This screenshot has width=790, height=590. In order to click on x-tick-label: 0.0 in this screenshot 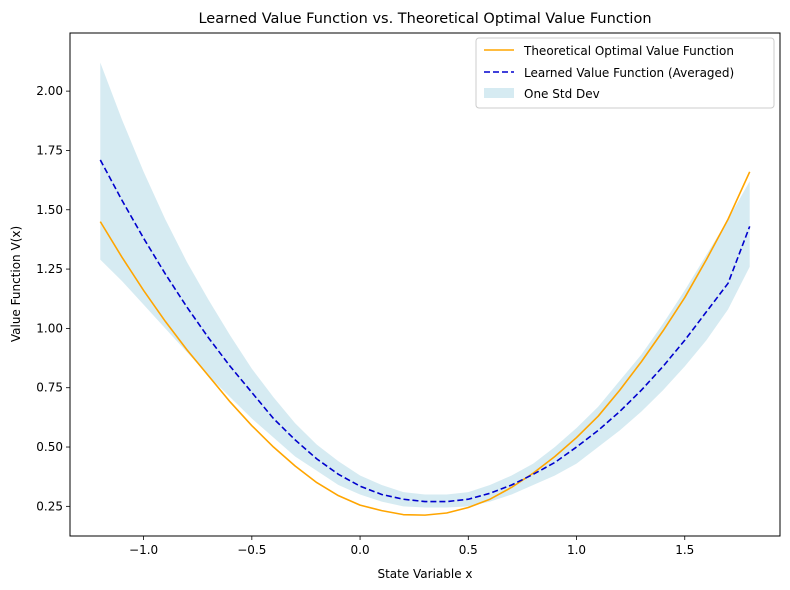, I will do `click(360, 550)`.